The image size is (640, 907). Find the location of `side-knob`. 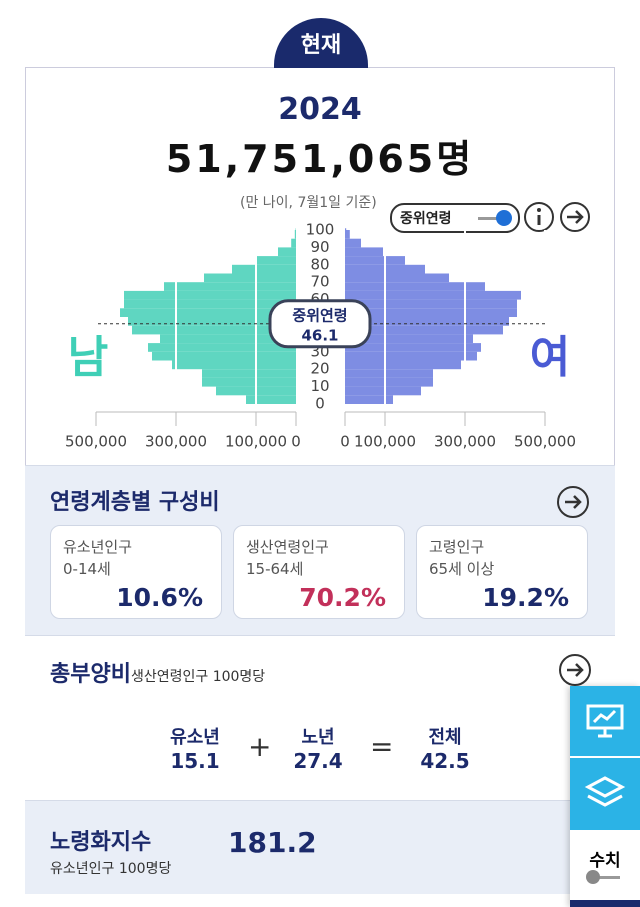

side-knob is located at coordinates (593, 877).